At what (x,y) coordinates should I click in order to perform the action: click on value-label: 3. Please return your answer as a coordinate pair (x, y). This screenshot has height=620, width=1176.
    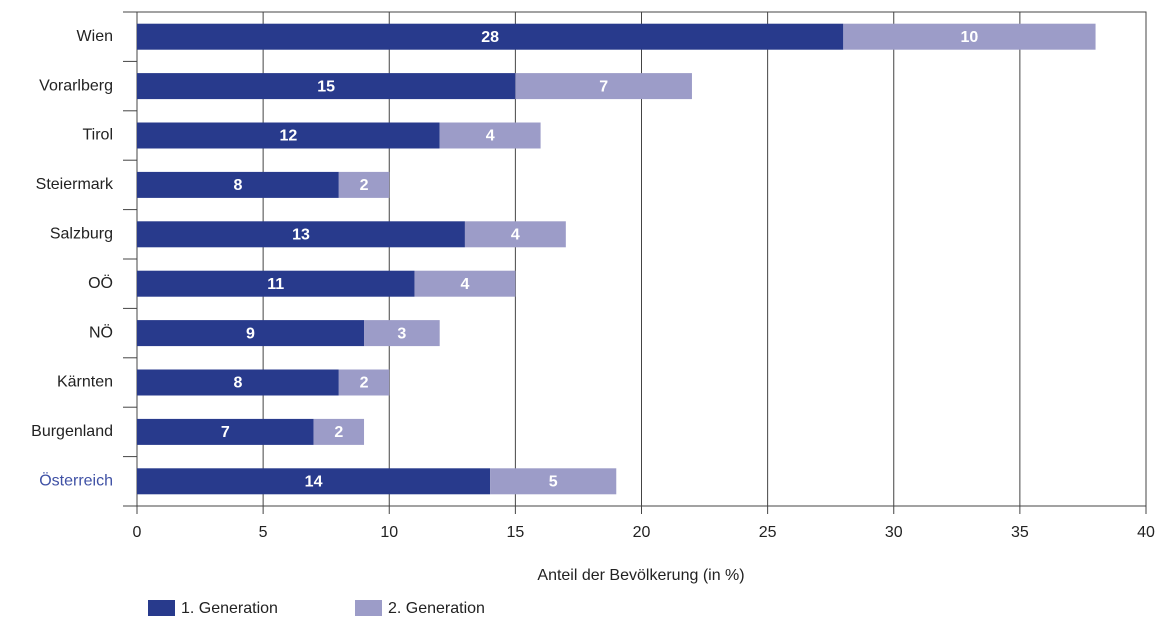
    Looking at the image, I should click on (401, 333).